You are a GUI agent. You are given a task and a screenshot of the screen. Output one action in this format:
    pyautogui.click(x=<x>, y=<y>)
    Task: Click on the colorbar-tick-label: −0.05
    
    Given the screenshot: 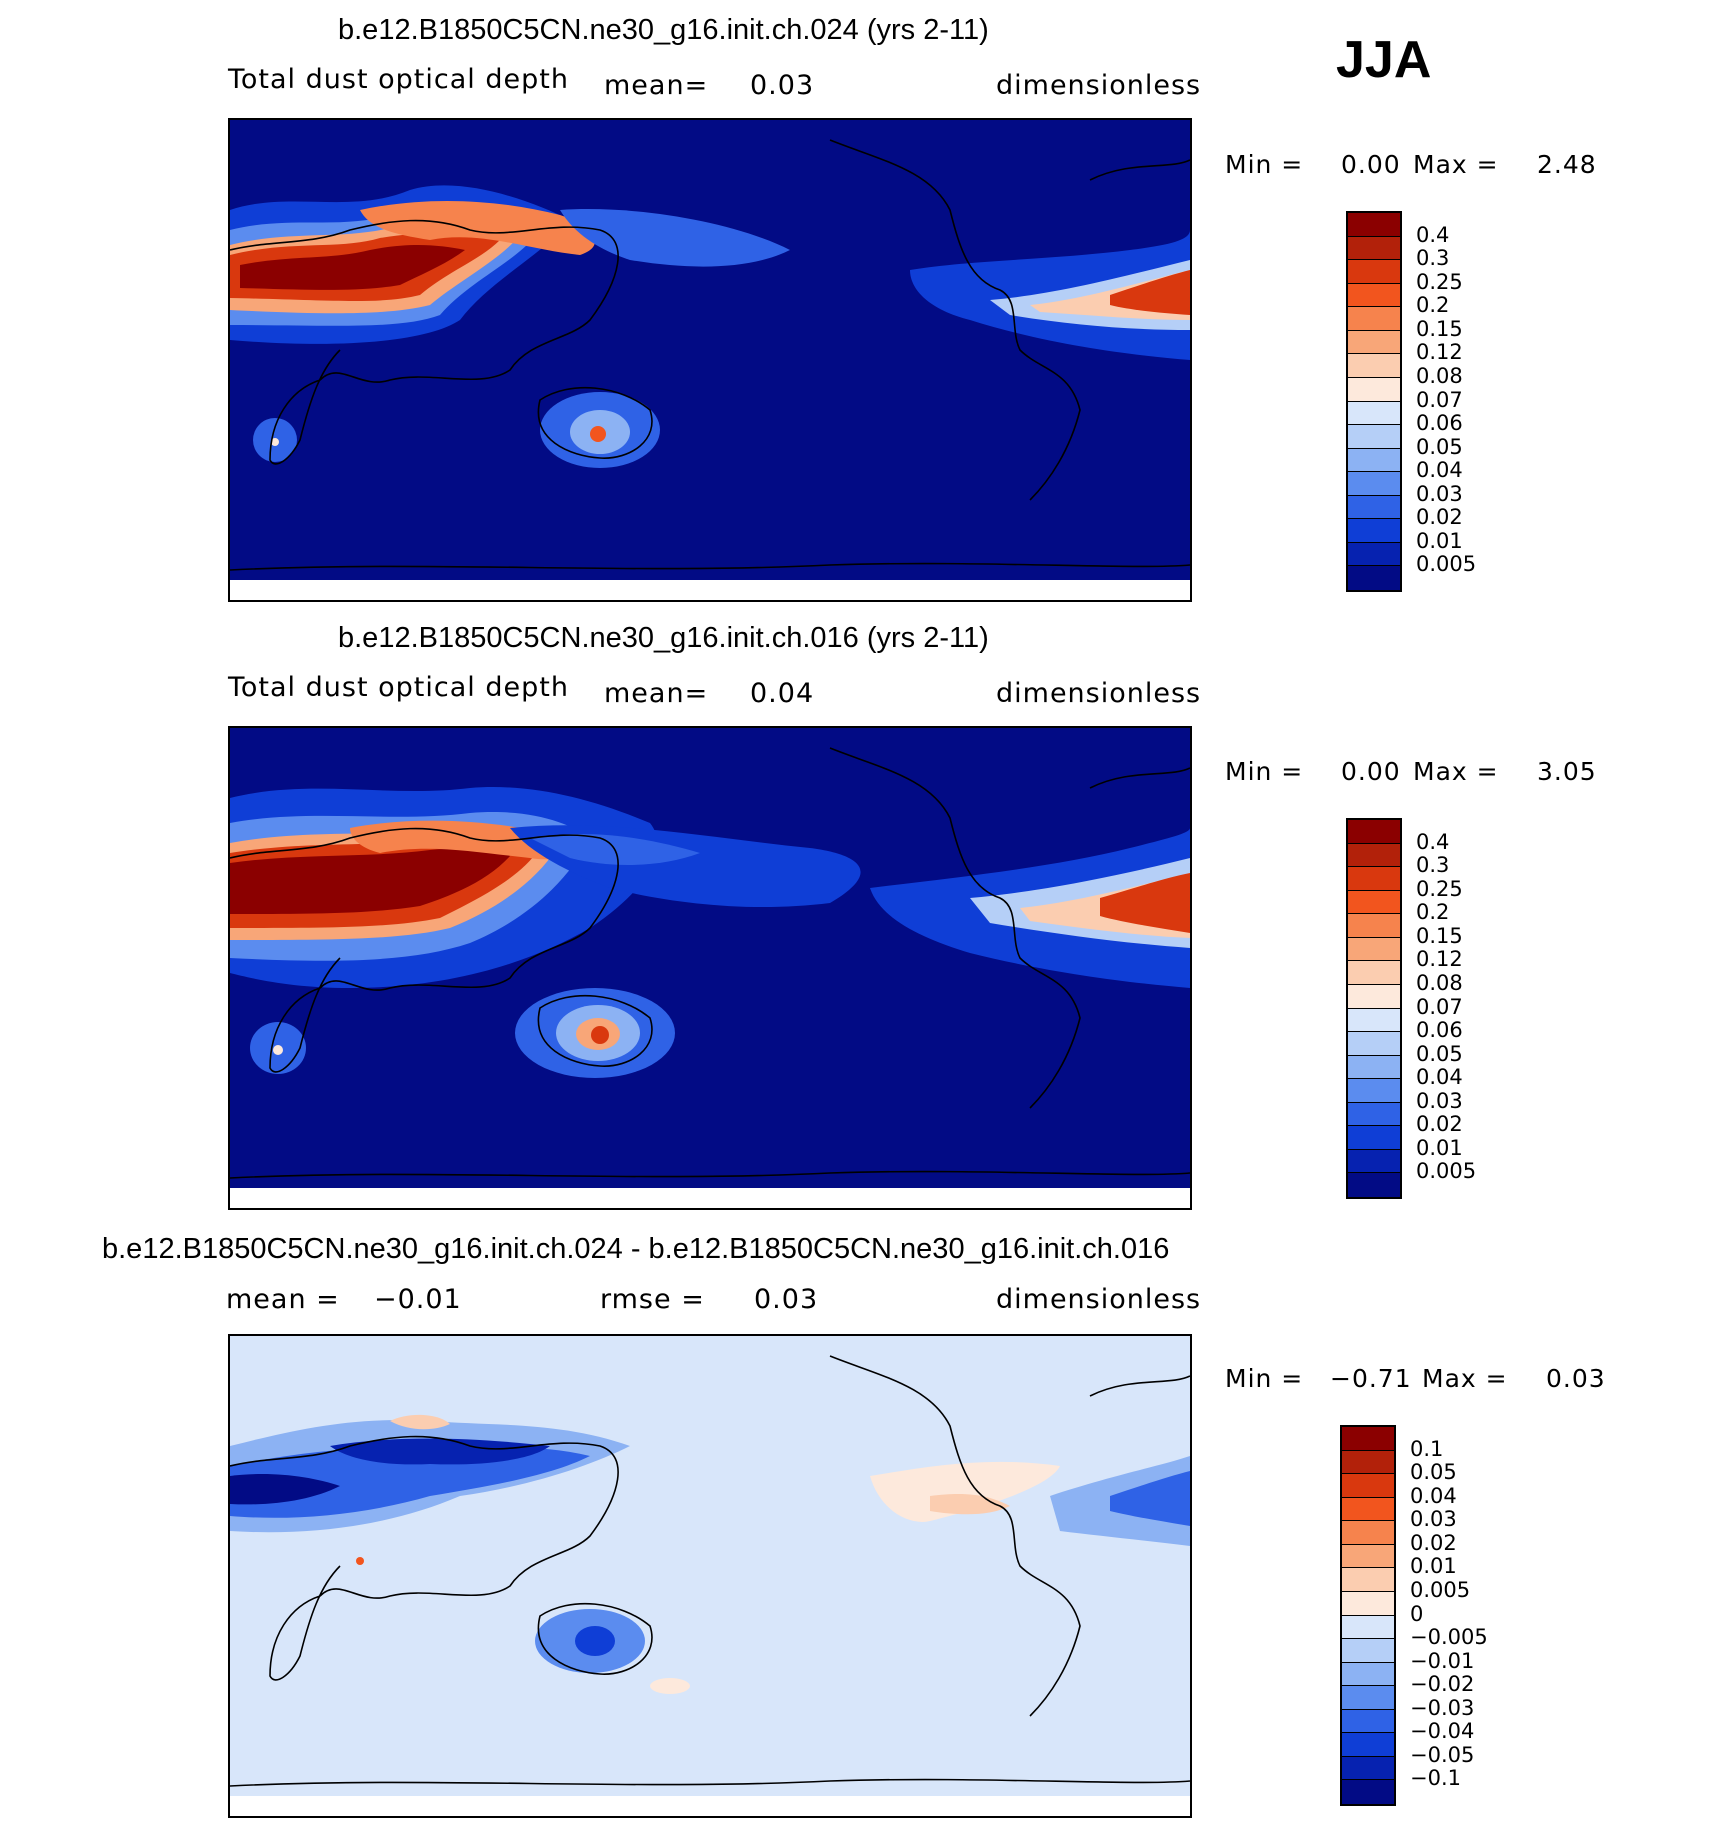 What is the action you would take?
    pyautogui.click(x=1442, y=1754)
    